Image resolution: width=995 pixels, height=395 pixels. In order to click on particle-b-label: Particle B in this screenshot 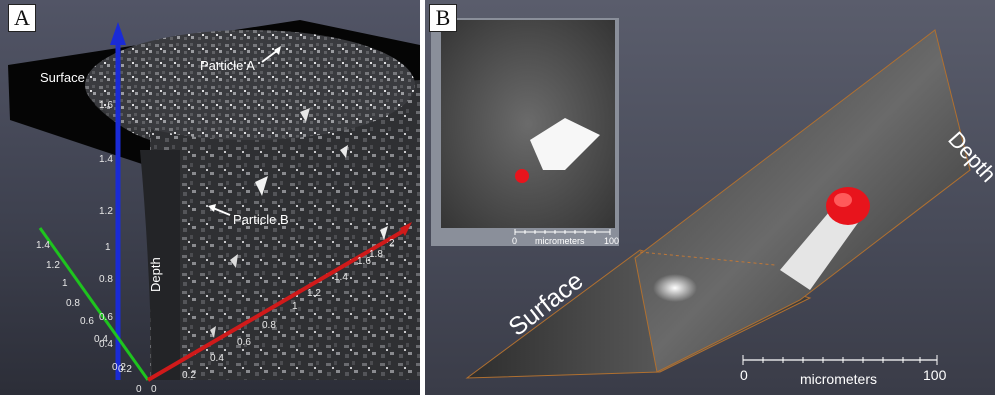, I will do `click(261, 219)`.